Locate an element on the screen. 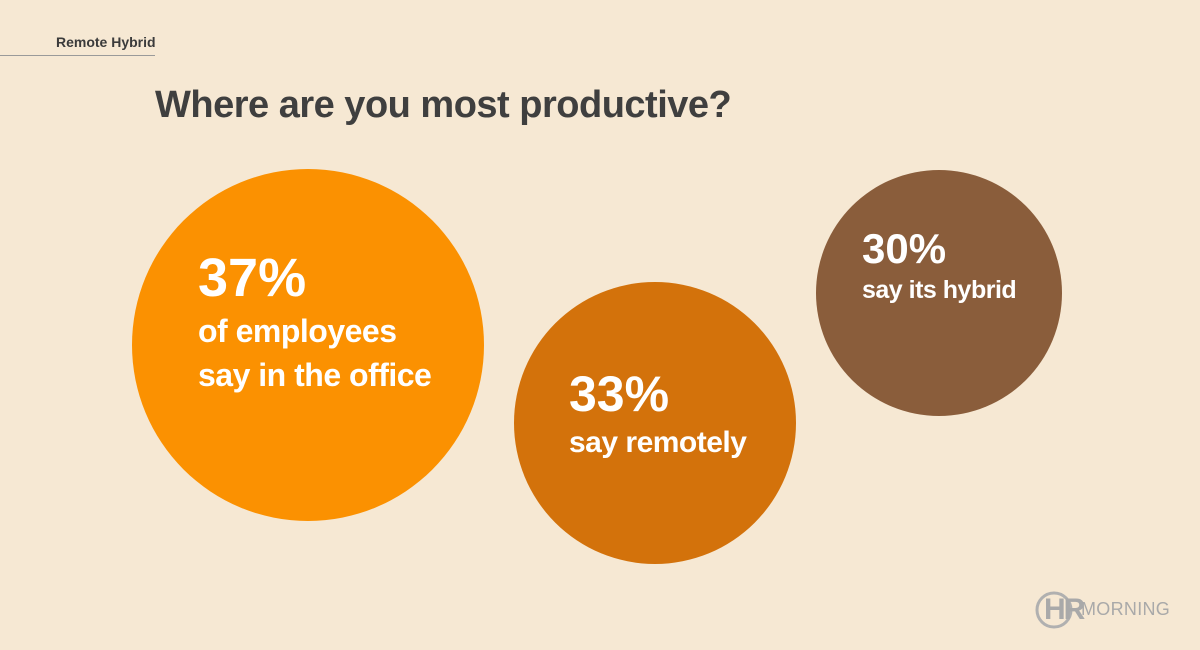 The image size is (1200, 650). hrmorning-logo: HR MORNING is located at coordinates (1104, 610).